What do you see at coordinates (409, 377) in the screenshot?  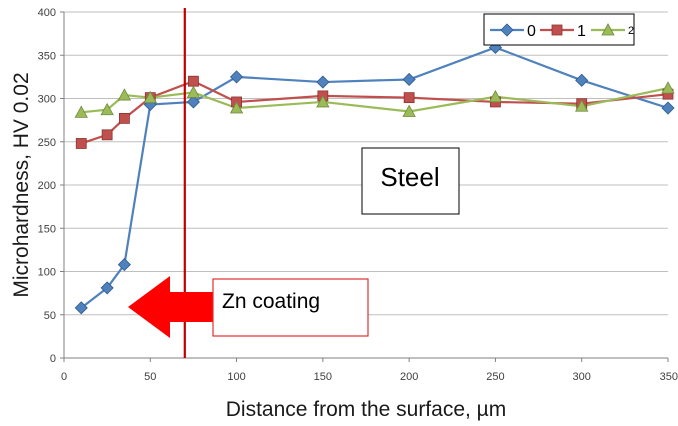 I see `x-tick-label: 200` at bounding box center [409, 377].